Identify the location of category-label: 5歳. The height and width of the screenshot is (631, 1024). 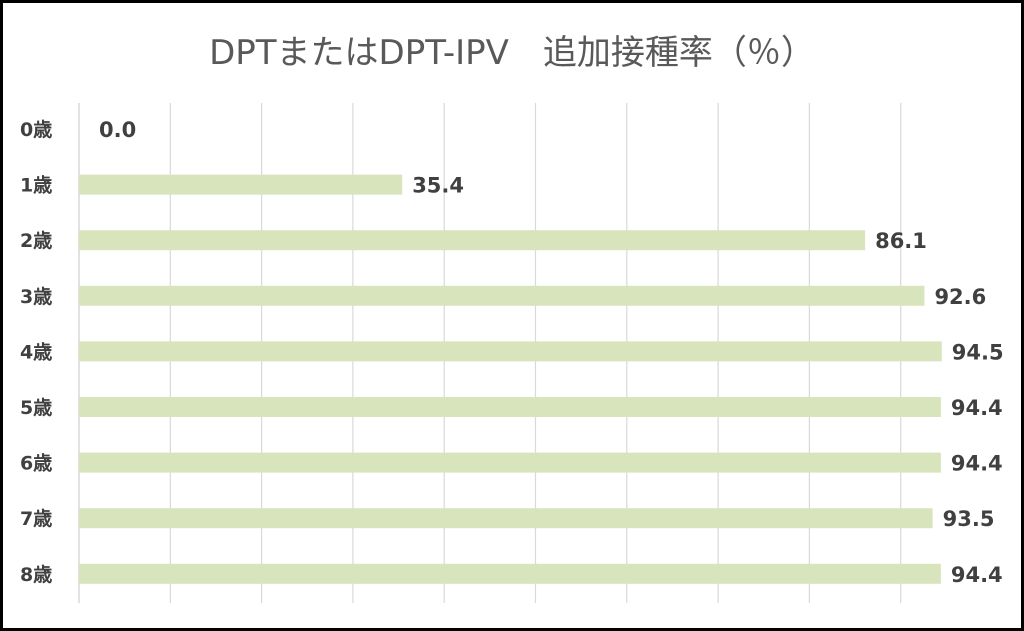
(36, 408).